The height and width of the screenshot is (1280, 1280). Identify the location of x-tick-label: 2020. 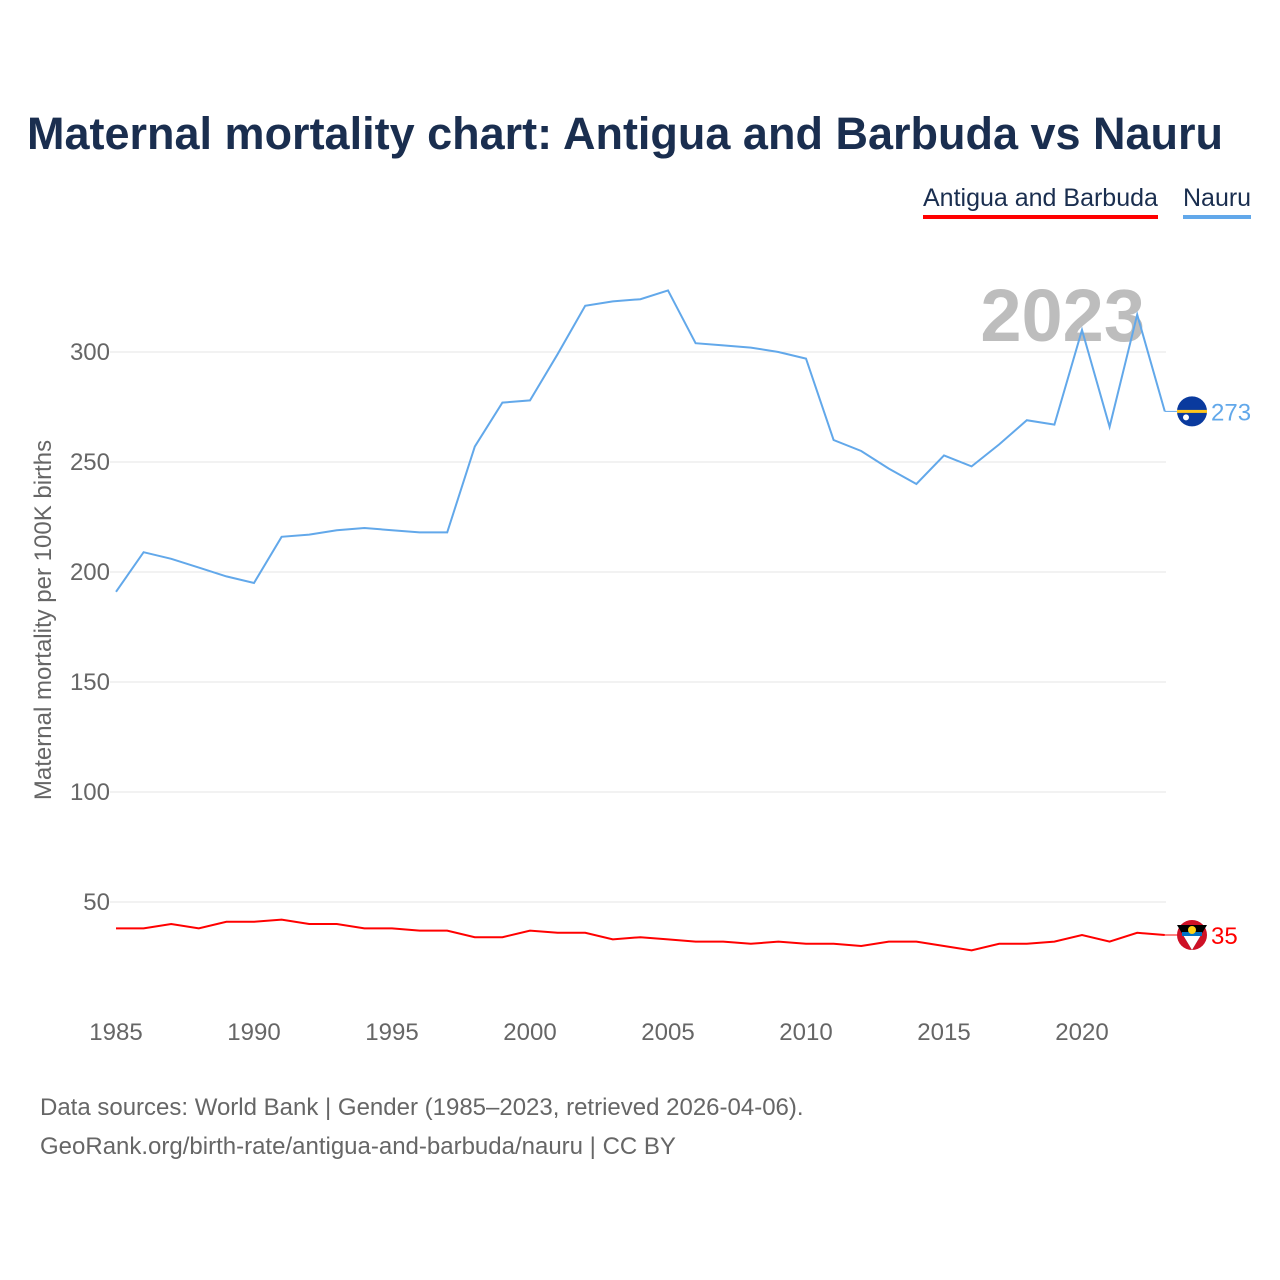
(1081, 1032).